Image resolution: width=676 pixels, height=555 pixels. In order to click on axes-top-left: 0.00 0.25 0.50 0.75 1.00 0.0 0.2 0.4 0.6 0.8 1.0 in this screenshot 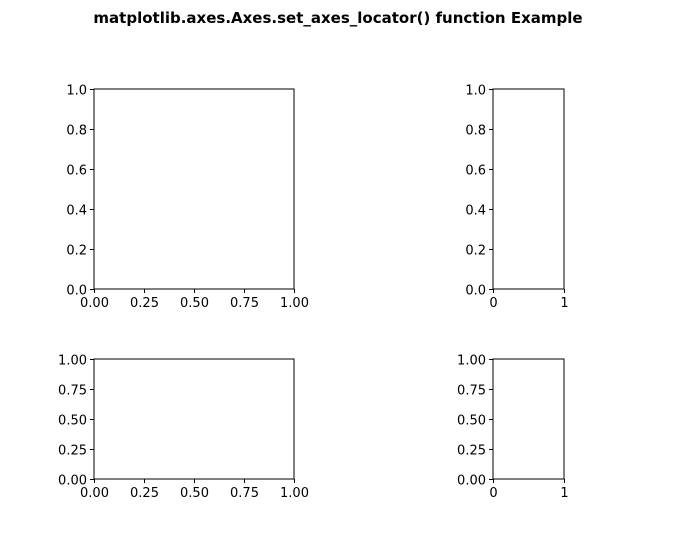, I will do `click(187, 198)`.